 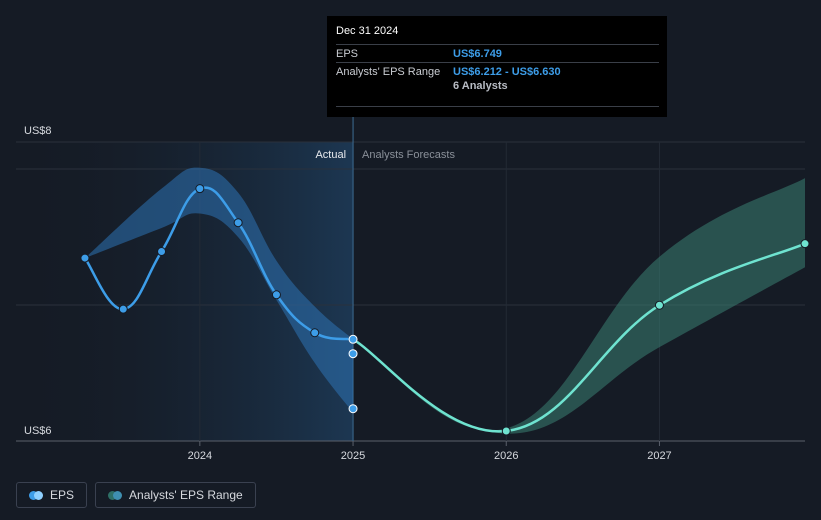 What do you see at coordinates (367, 31) in the screenshot?
I see `tooltip-date: Dec 31 2024` at bounding box center [367, 31].